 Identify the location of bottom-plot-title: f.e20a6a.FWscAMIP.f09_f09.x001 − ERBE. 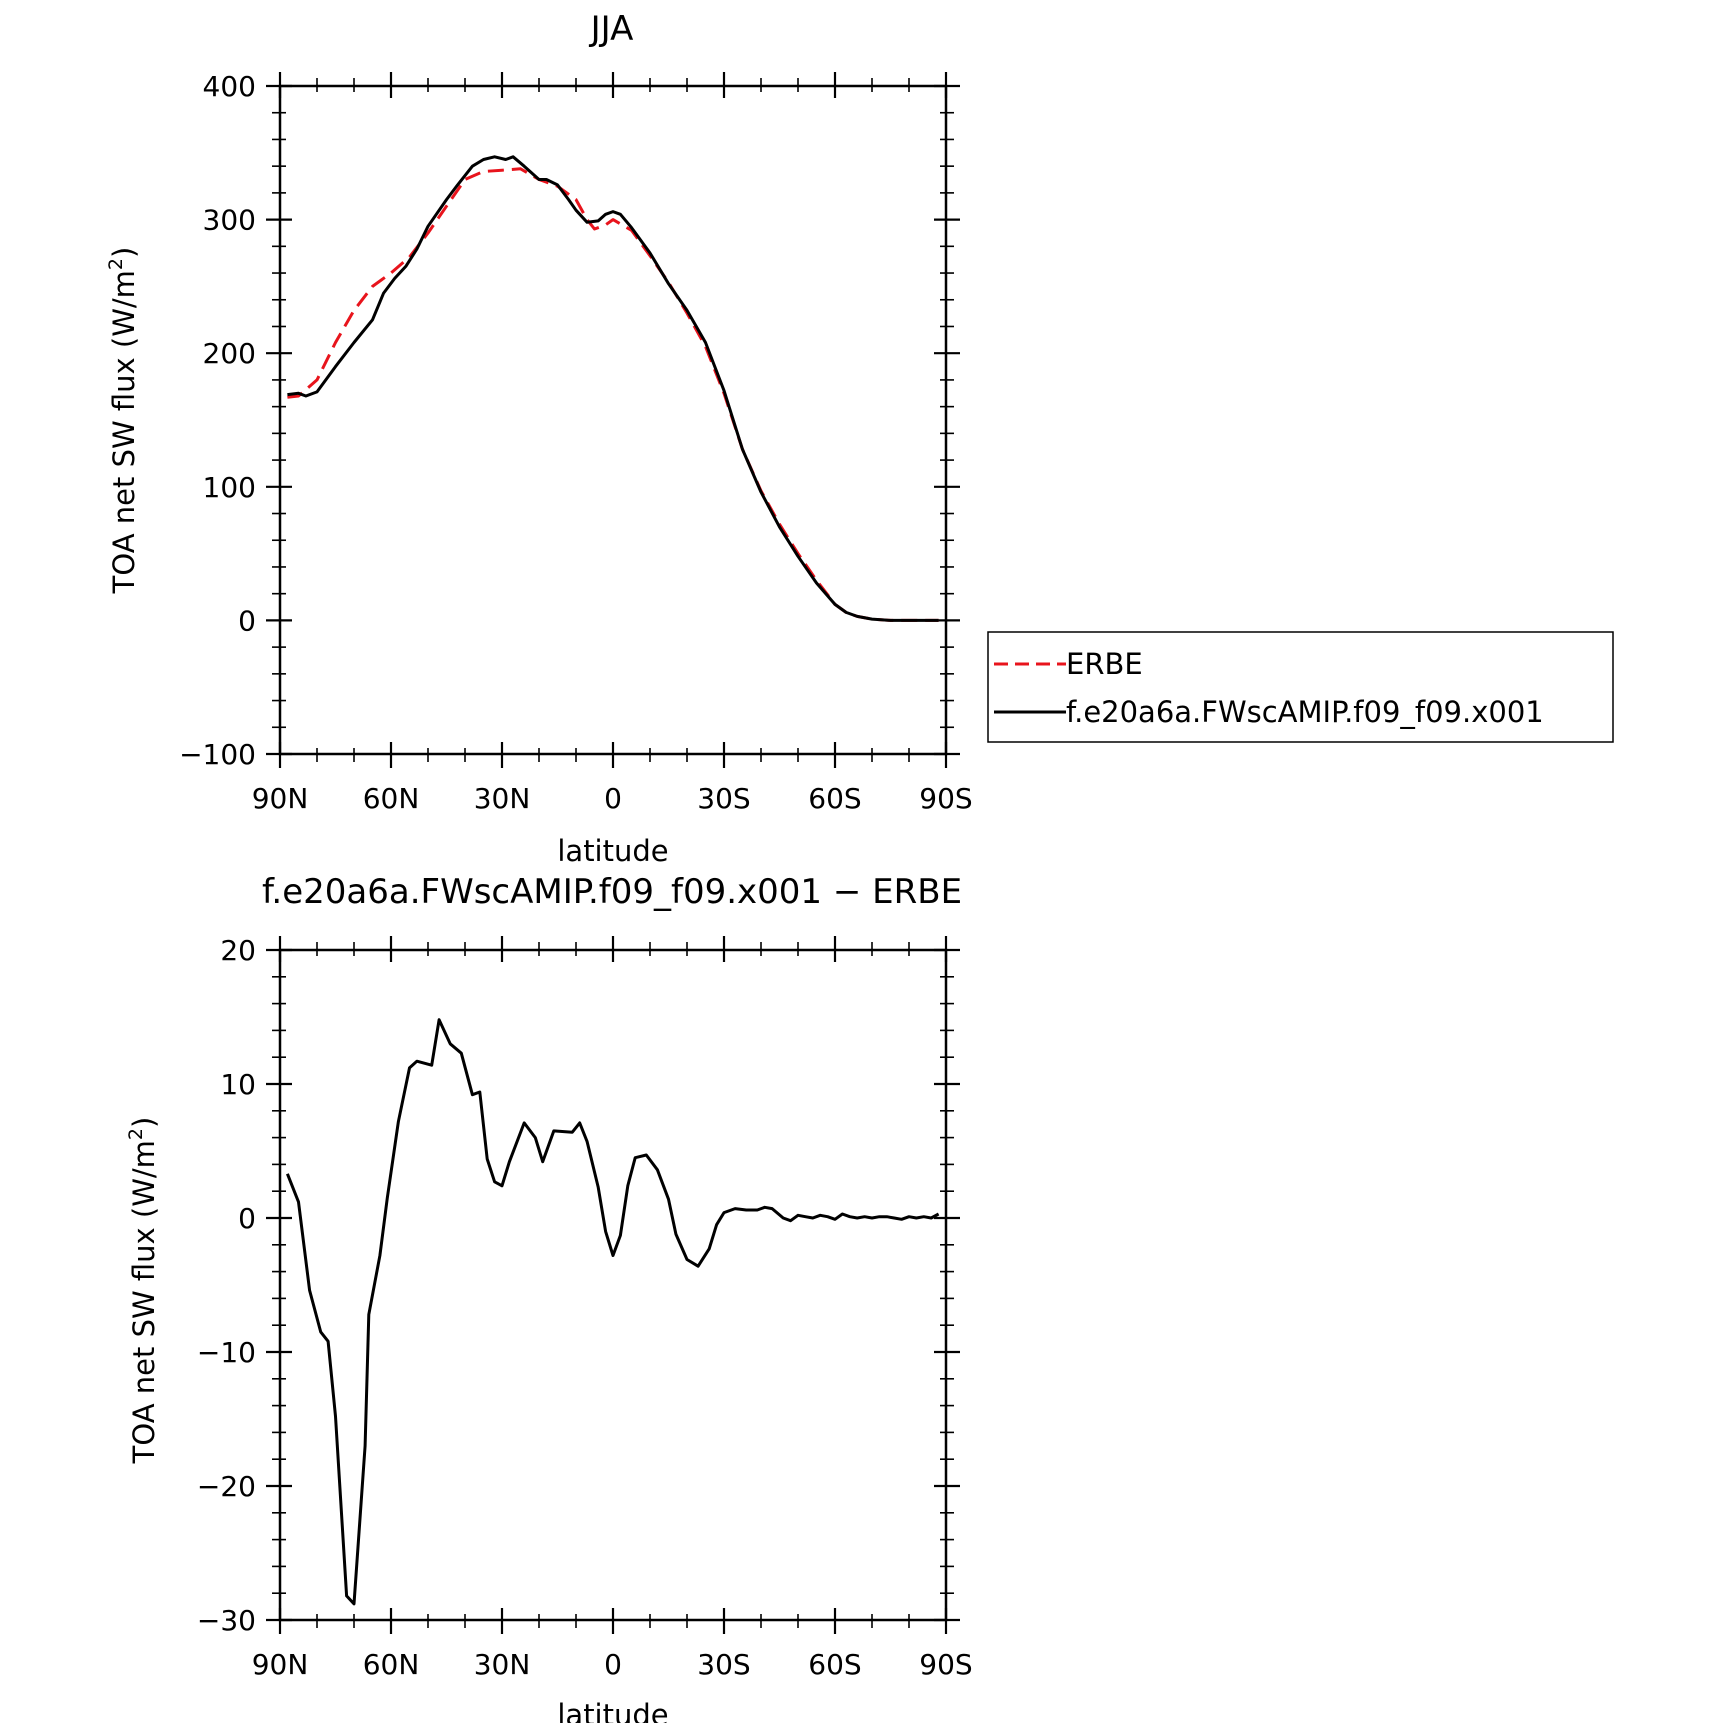
(612, 892).